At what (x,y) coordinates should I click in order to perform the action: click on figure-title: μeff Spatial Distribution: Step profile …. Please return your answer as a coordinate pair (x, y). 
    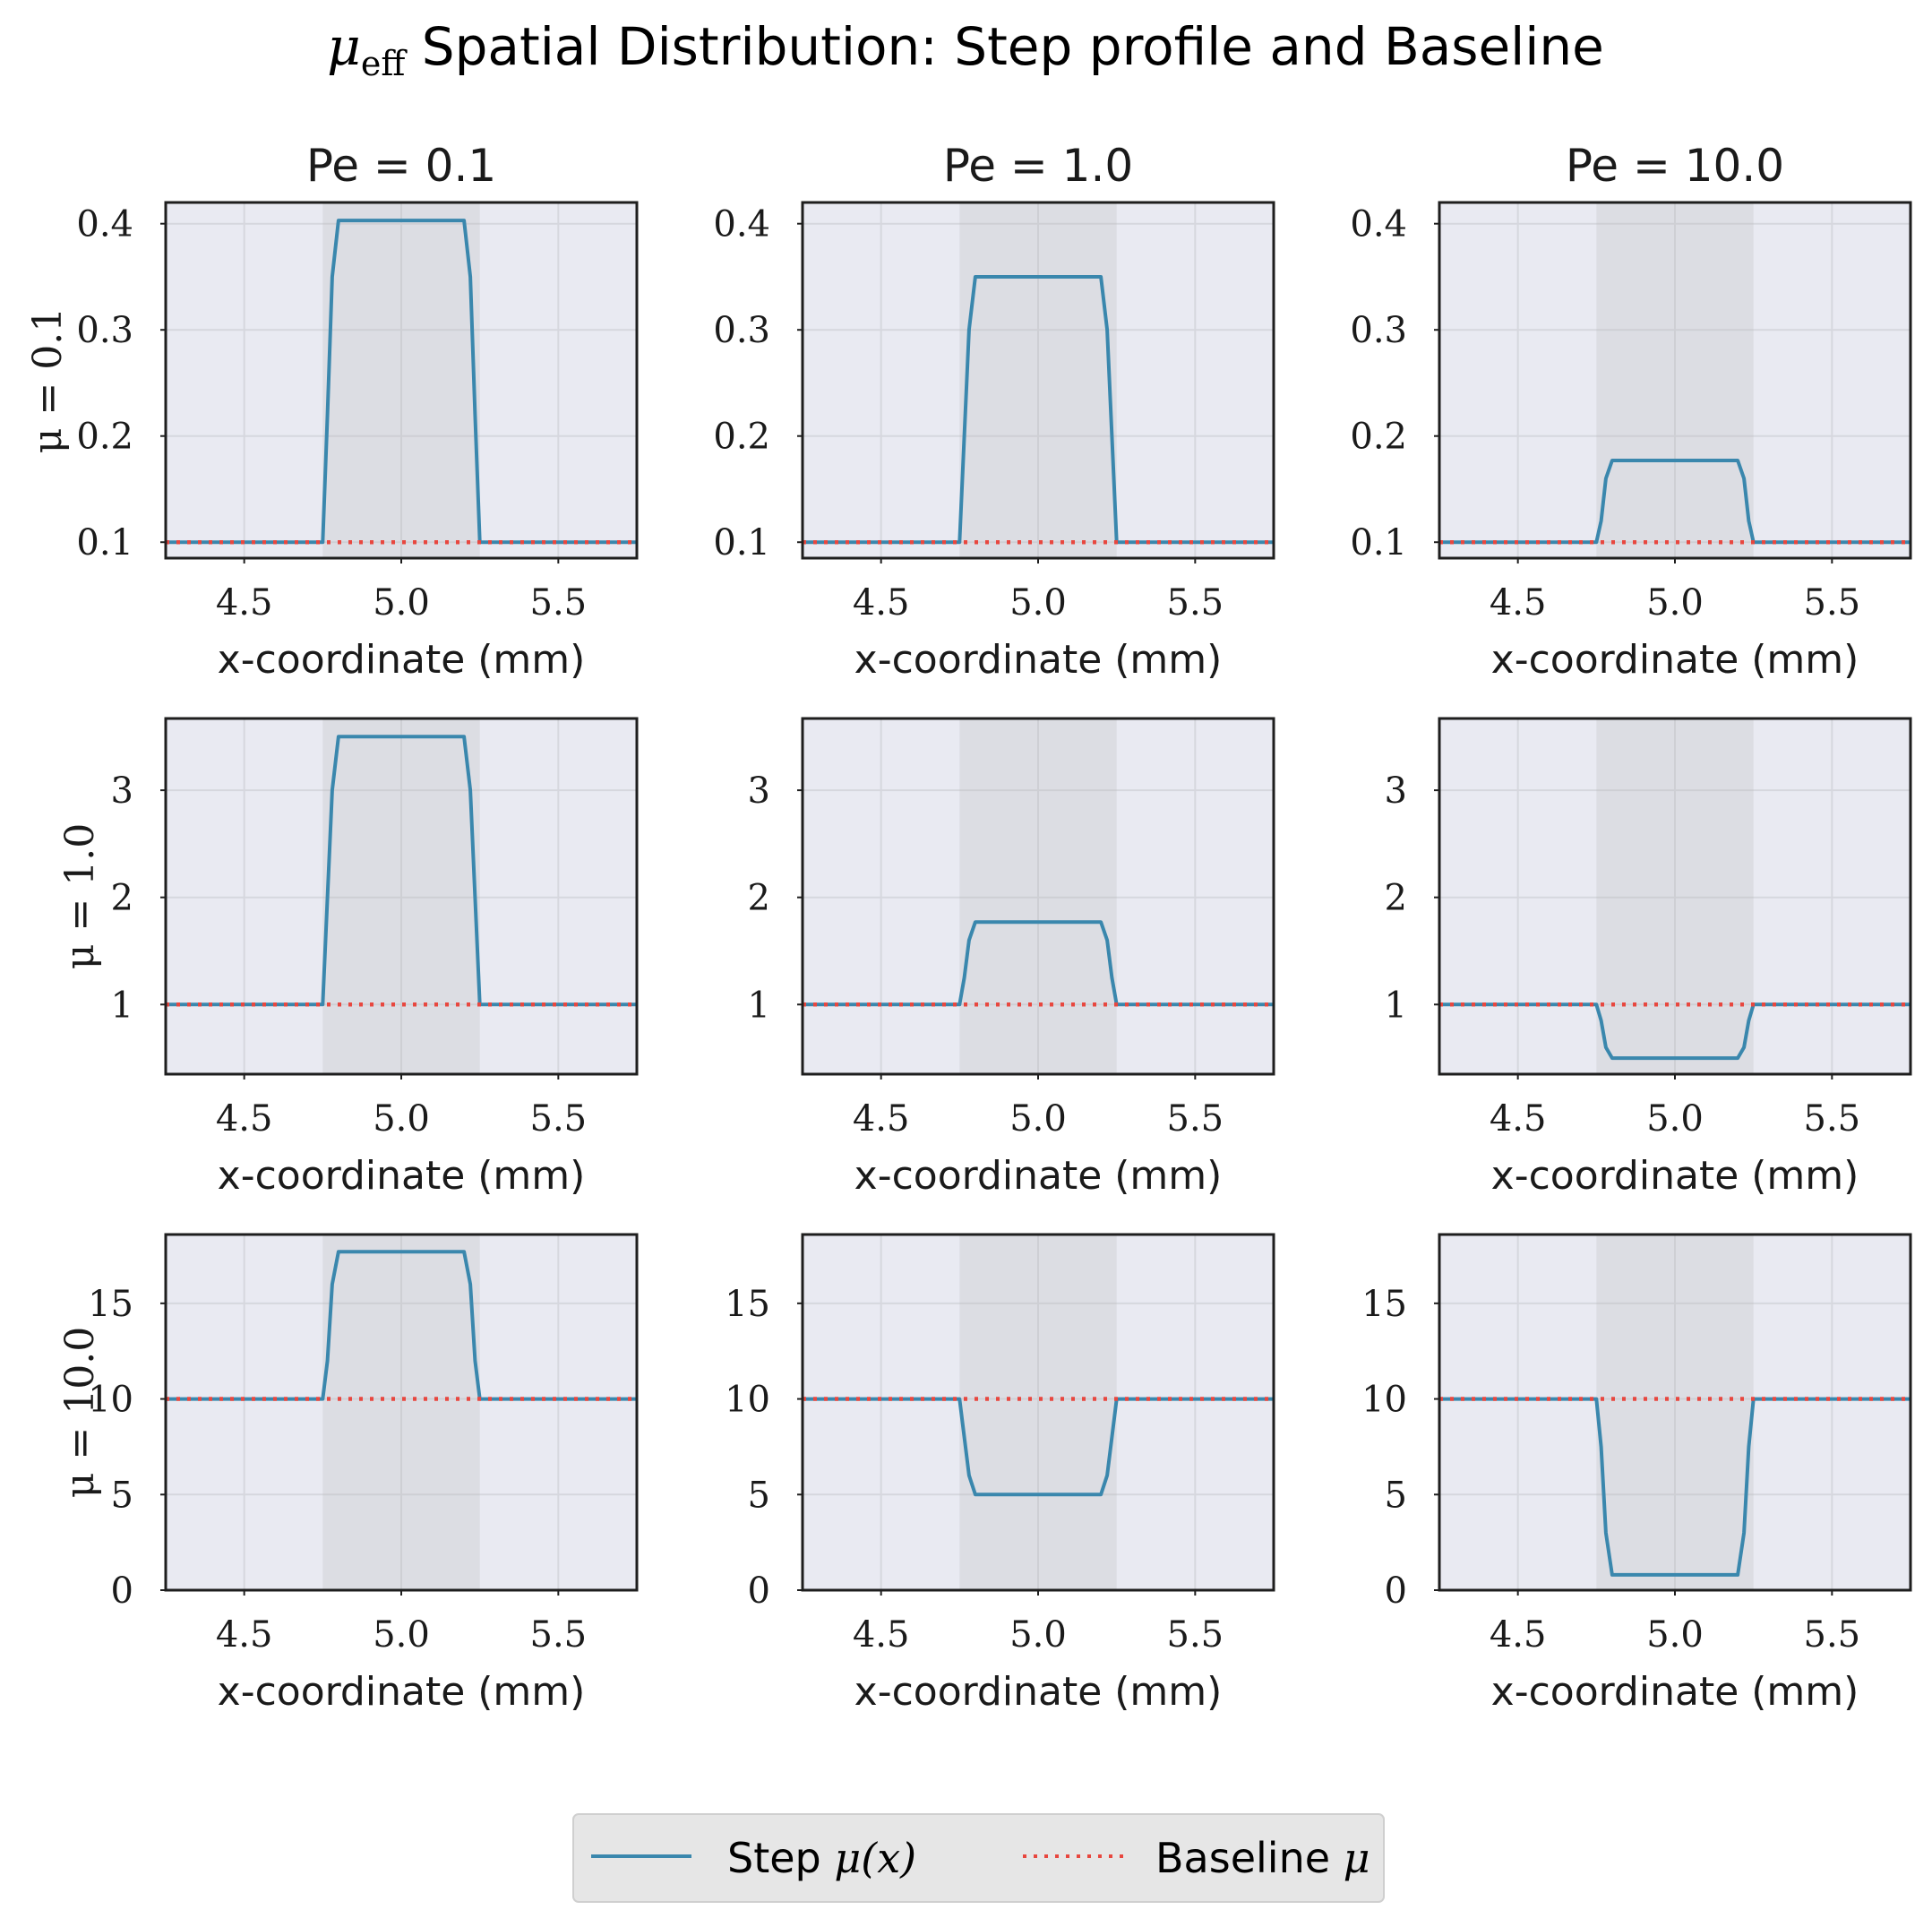
    Looking at the image, I should click on (965, 49).